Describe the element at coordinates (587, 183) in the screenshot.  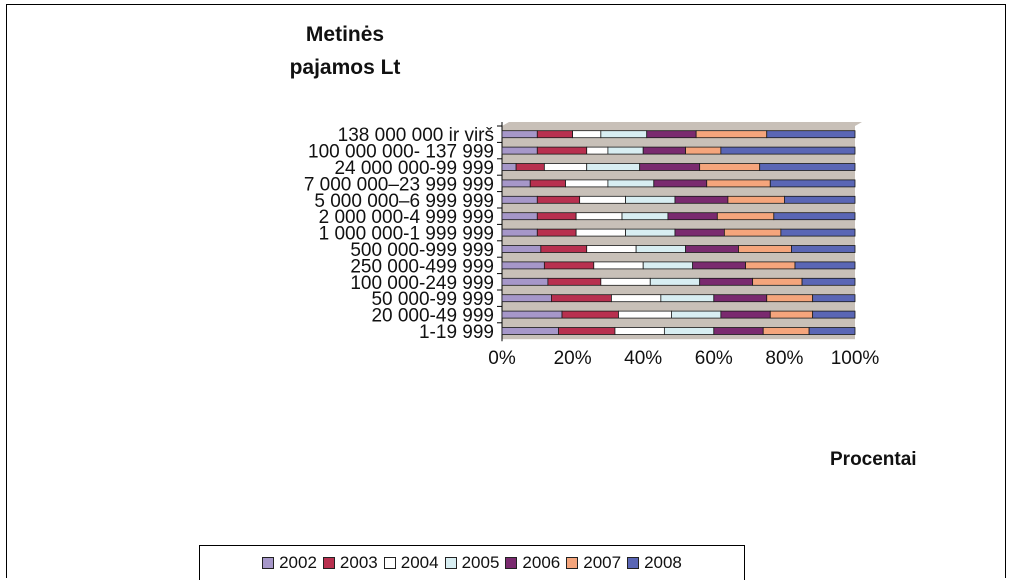
I see `bar-segment-7-000-000-23-999-999-2004` at that location.